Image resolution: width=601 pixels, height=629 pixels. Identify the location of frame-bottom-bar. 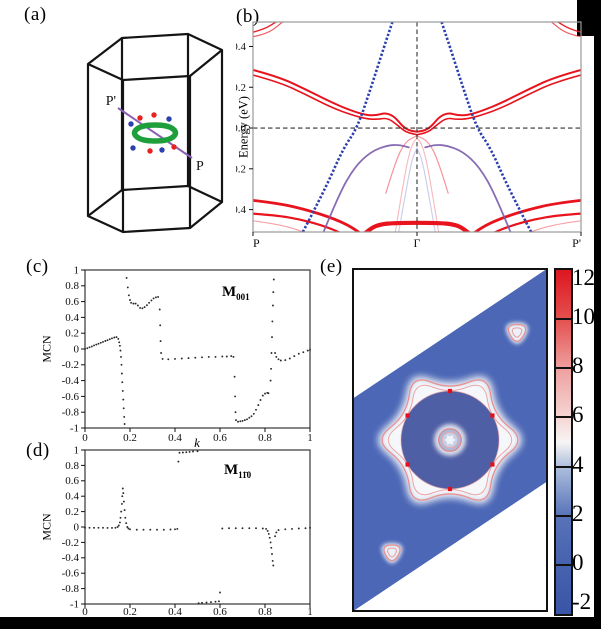
(300, 623).